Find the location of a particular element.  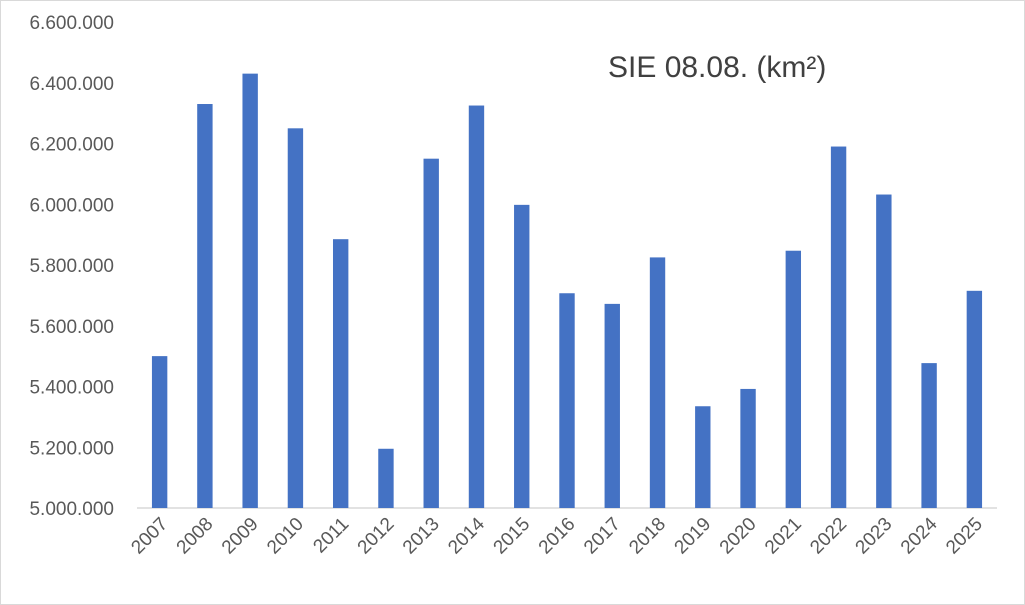

x-tick-label: 2024 is located at coordinates (919, 535).